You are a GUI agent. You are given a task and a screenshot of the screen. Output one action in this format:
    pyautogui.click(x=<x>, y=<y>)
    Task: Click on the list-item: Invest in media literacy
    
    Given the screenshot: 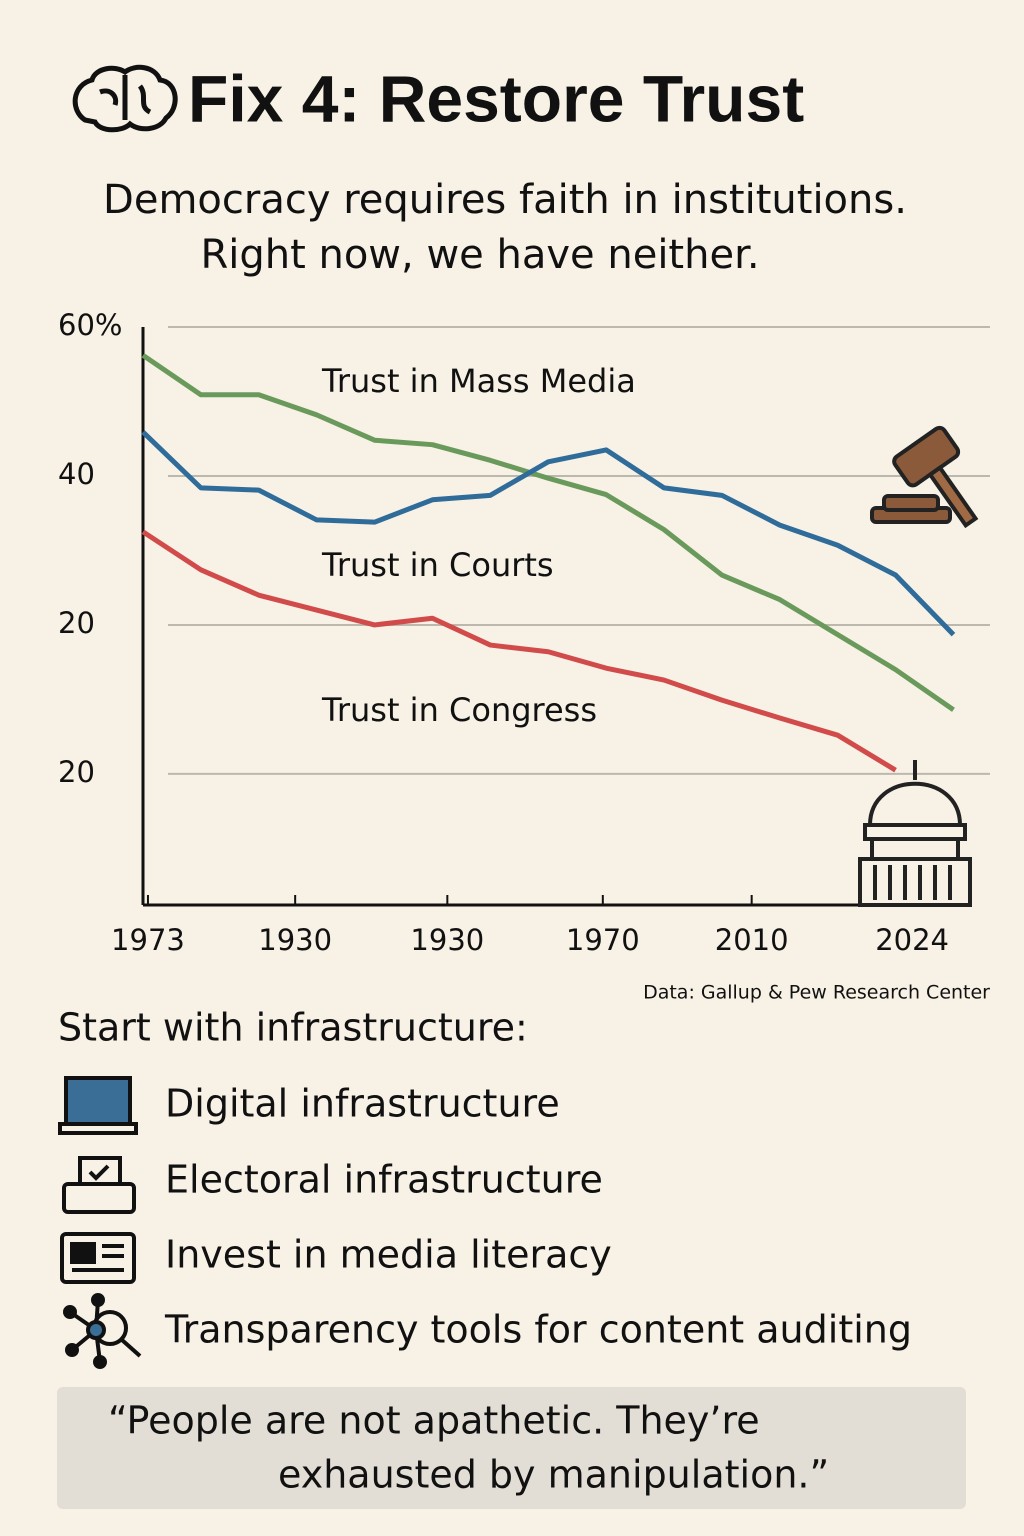 What is the action you would take?
    pyautogui.click(x=388, y=1255)
    